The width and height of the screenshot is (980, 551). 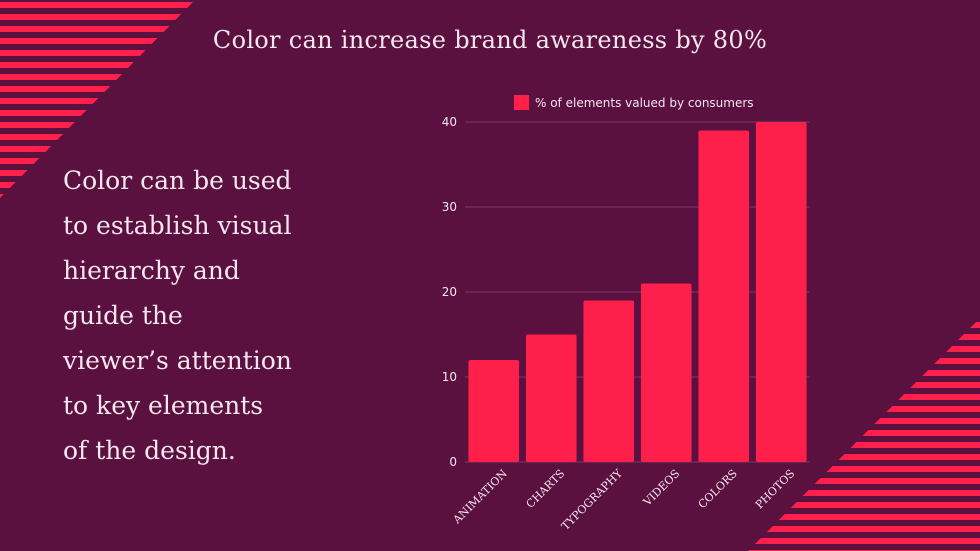 What do you see at coordinates (551, 398) in the screenshot?
I see `bar-charts` at bounding box center [551, 398].